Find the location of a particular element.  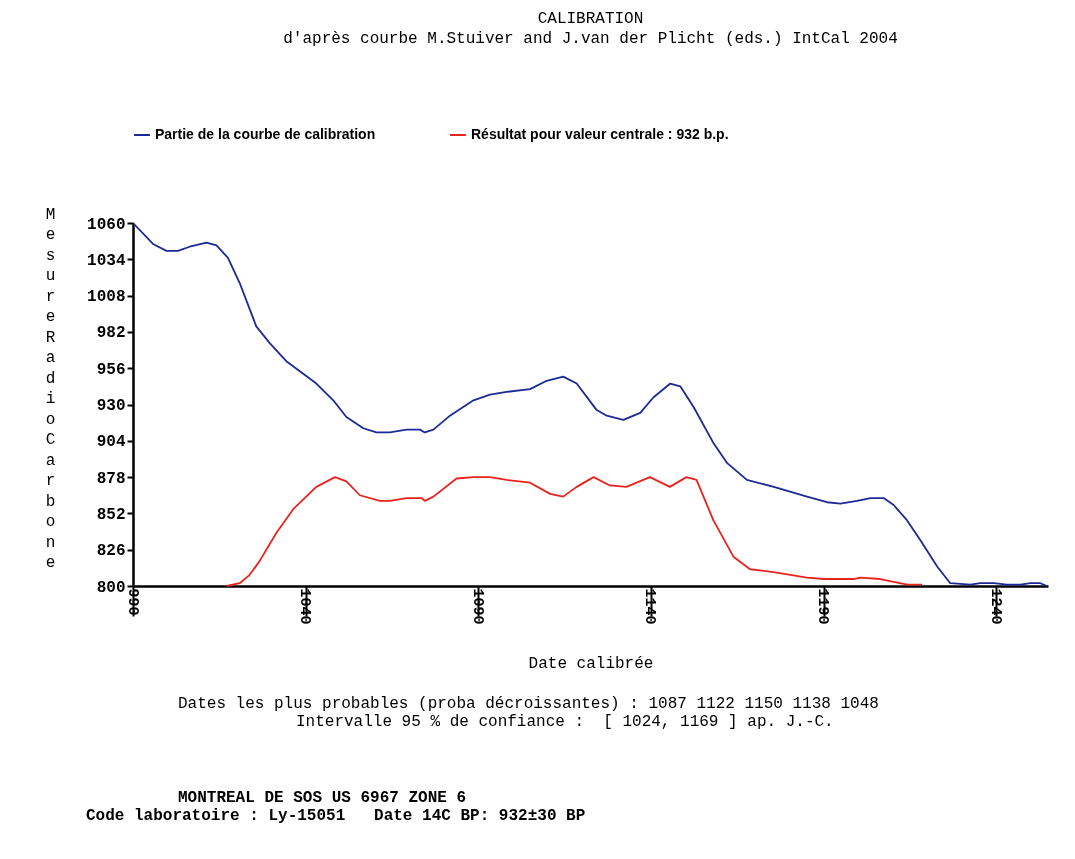

legend-label: Partie de la courbe de calibration is located at coordinates (265, 134).